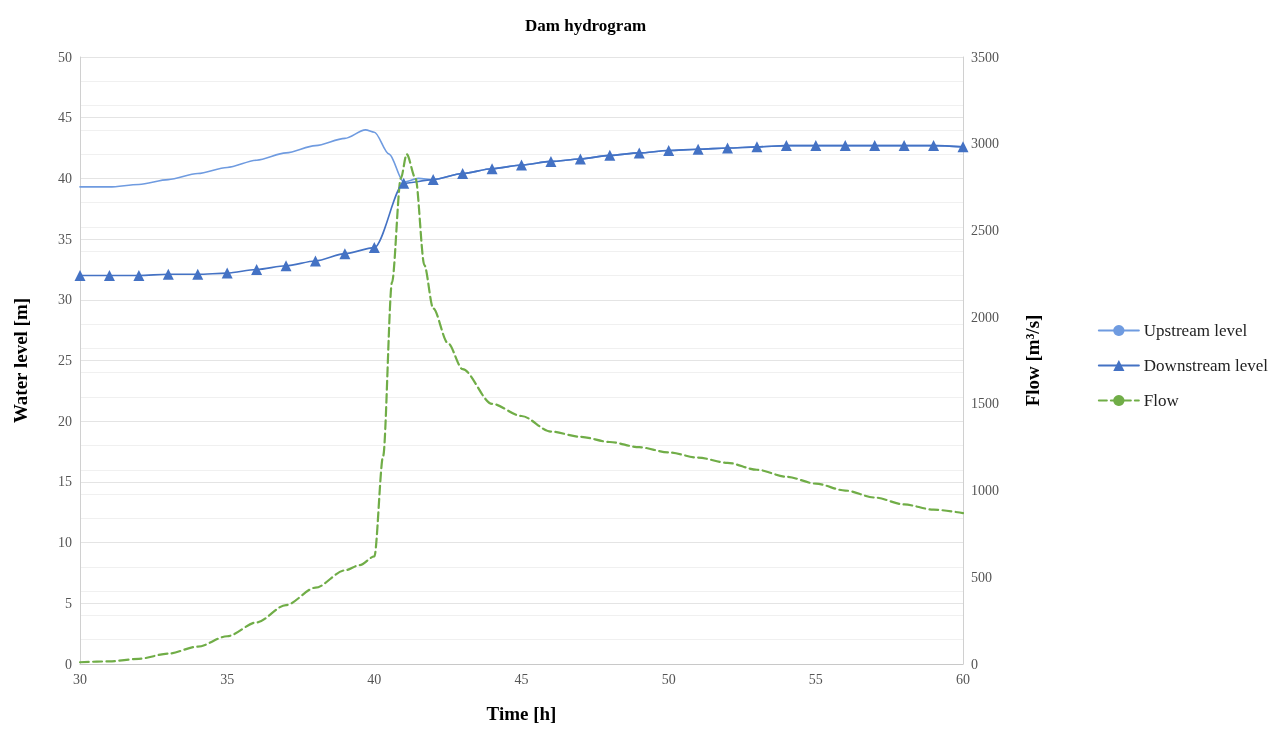  Describe the element at coordinates (985, 317) in the screenshot. I see `y2-tick-label: 2000` at that location.